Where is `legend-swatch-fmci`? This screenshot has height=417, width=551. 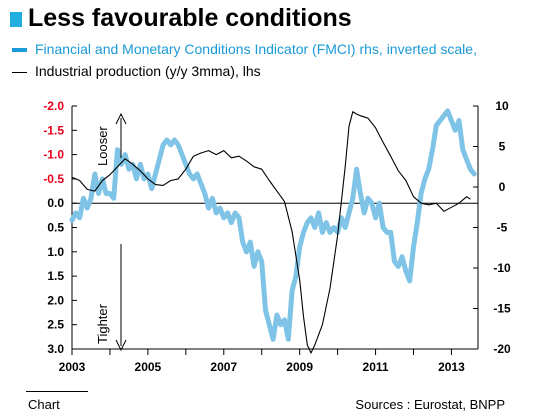 legend-swatch-fmci is located at coordinates (19, 50).